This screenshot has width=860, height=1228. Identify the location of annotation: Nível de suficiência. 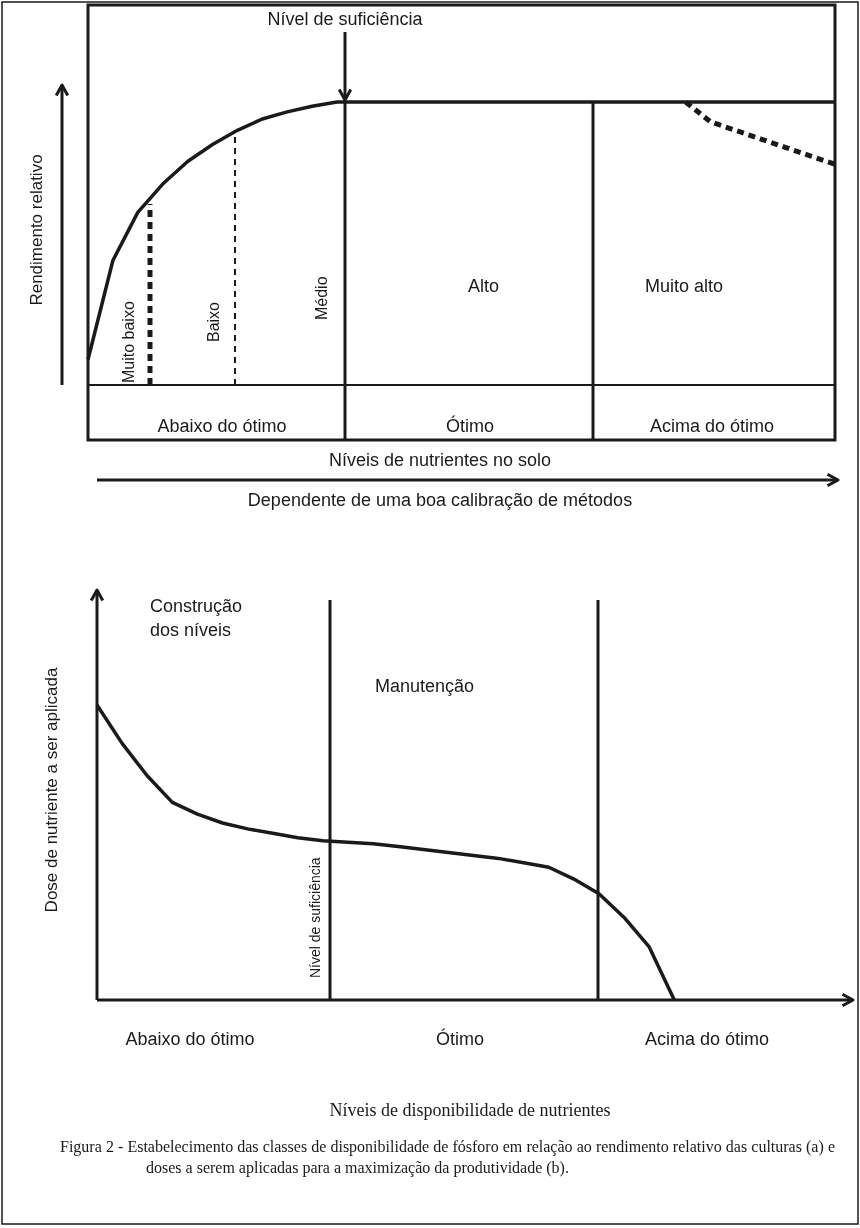
(315, 917).